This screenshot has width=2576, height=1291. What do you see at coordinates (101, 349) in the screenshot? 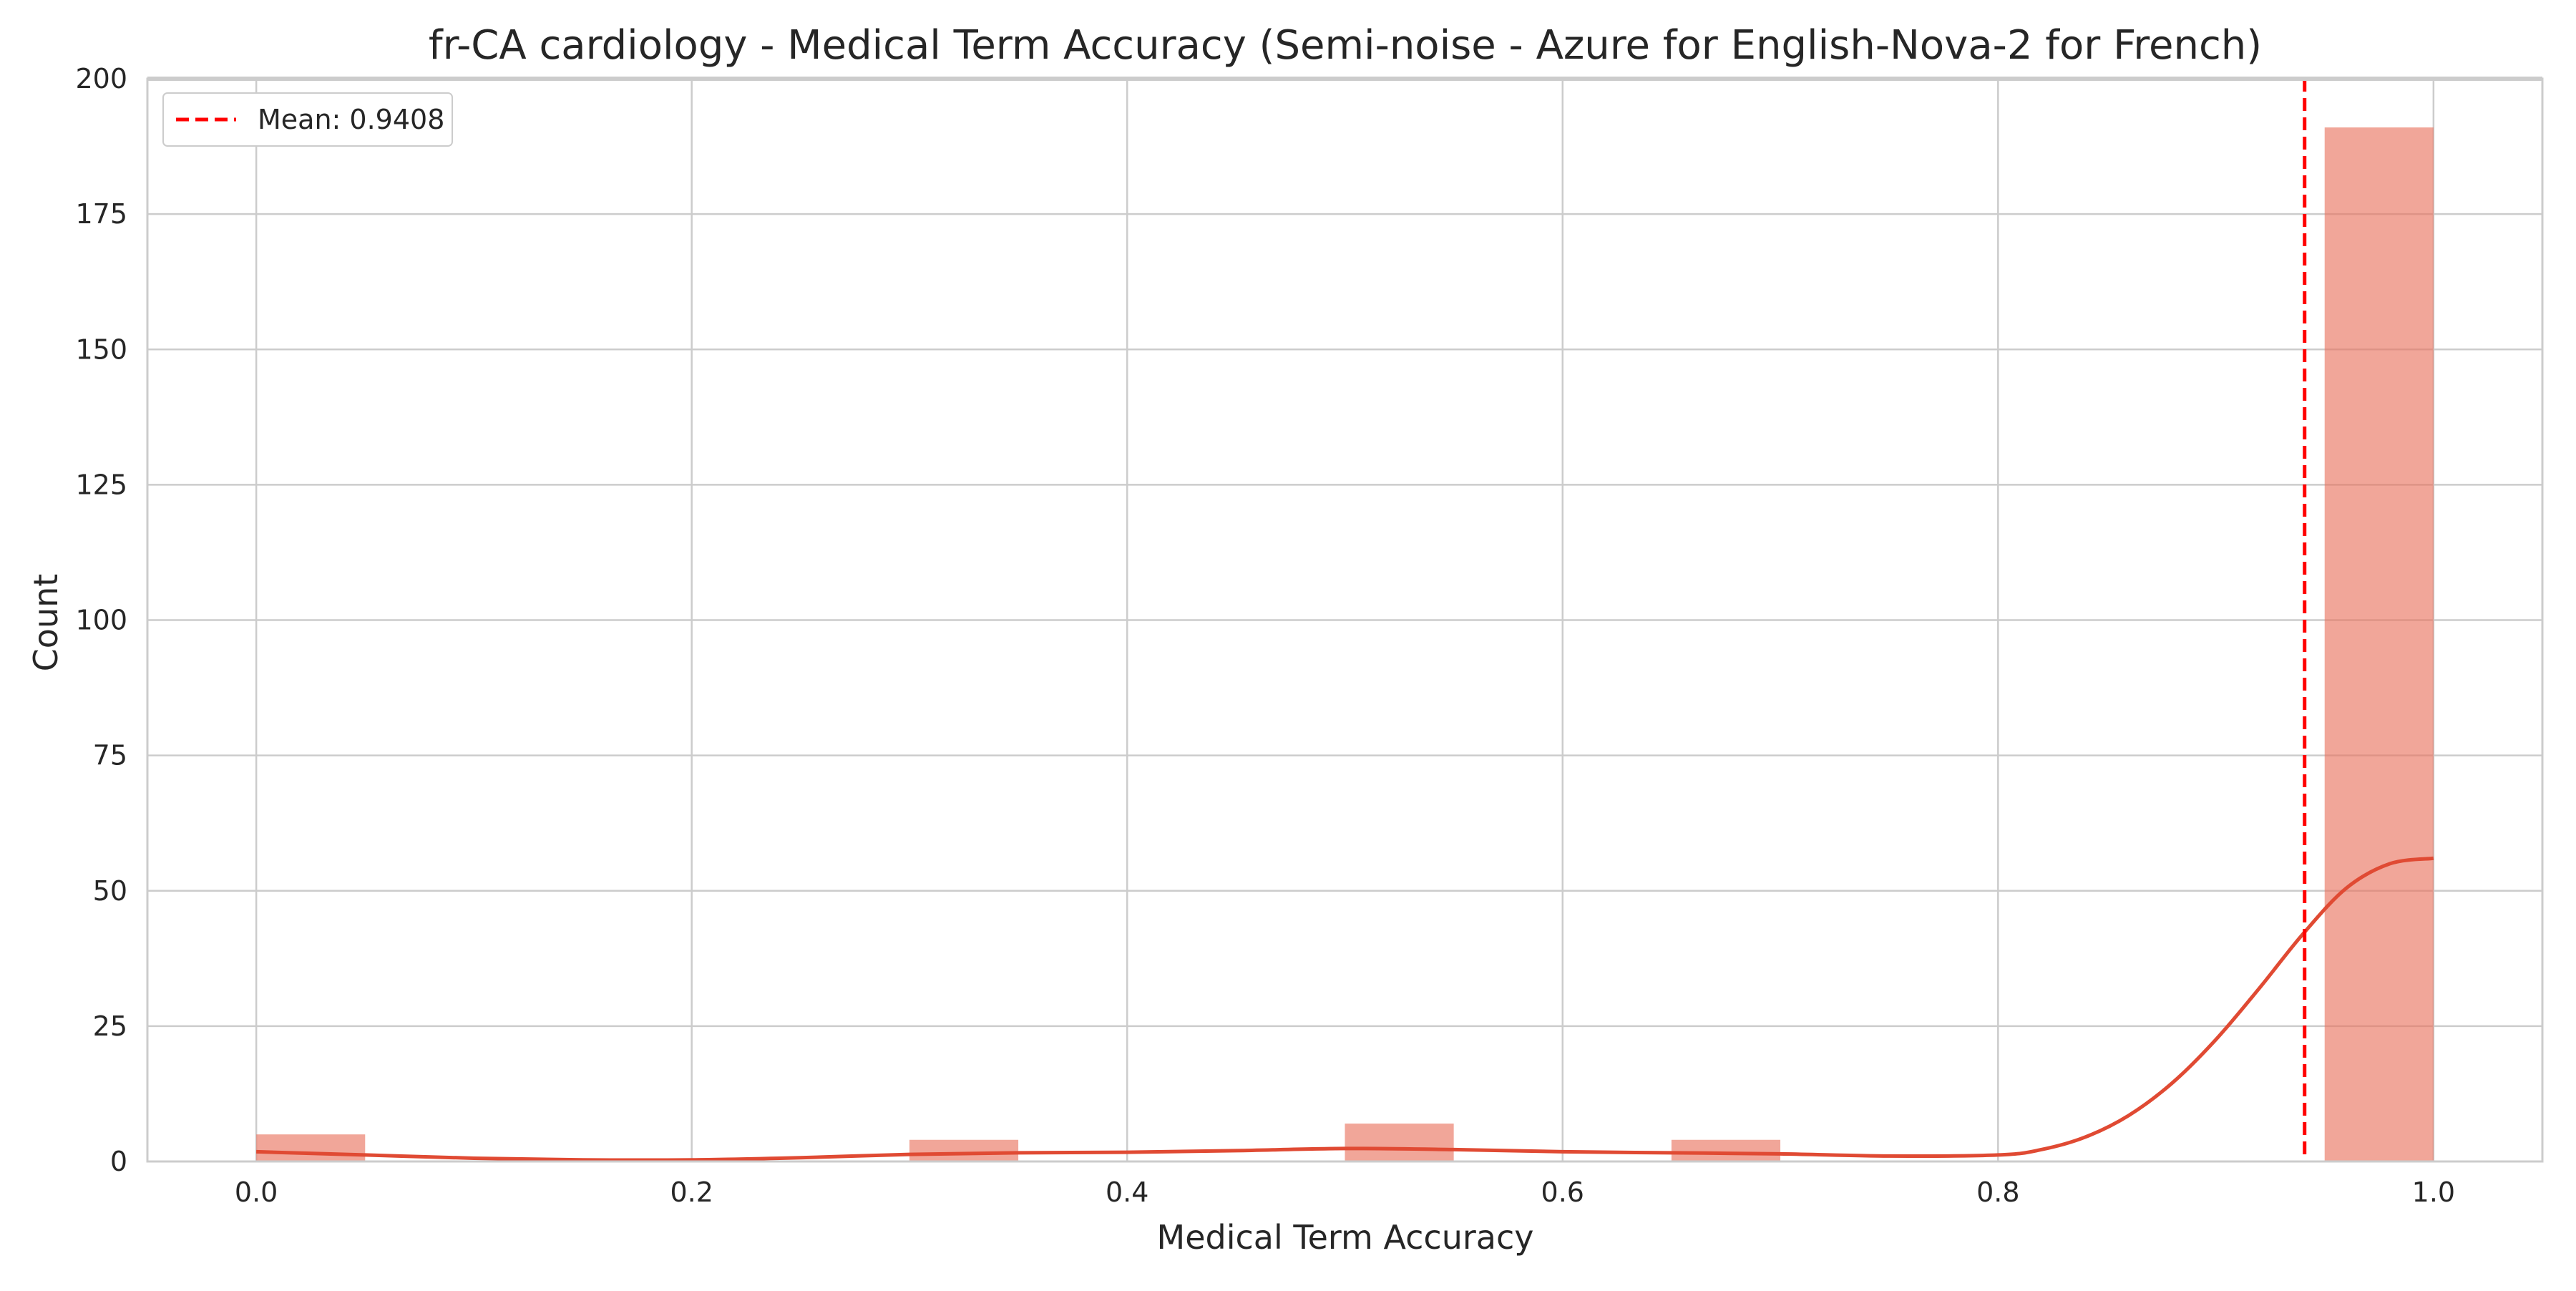
I see `y-tick-label: 150` at bounding box center [101, 349].